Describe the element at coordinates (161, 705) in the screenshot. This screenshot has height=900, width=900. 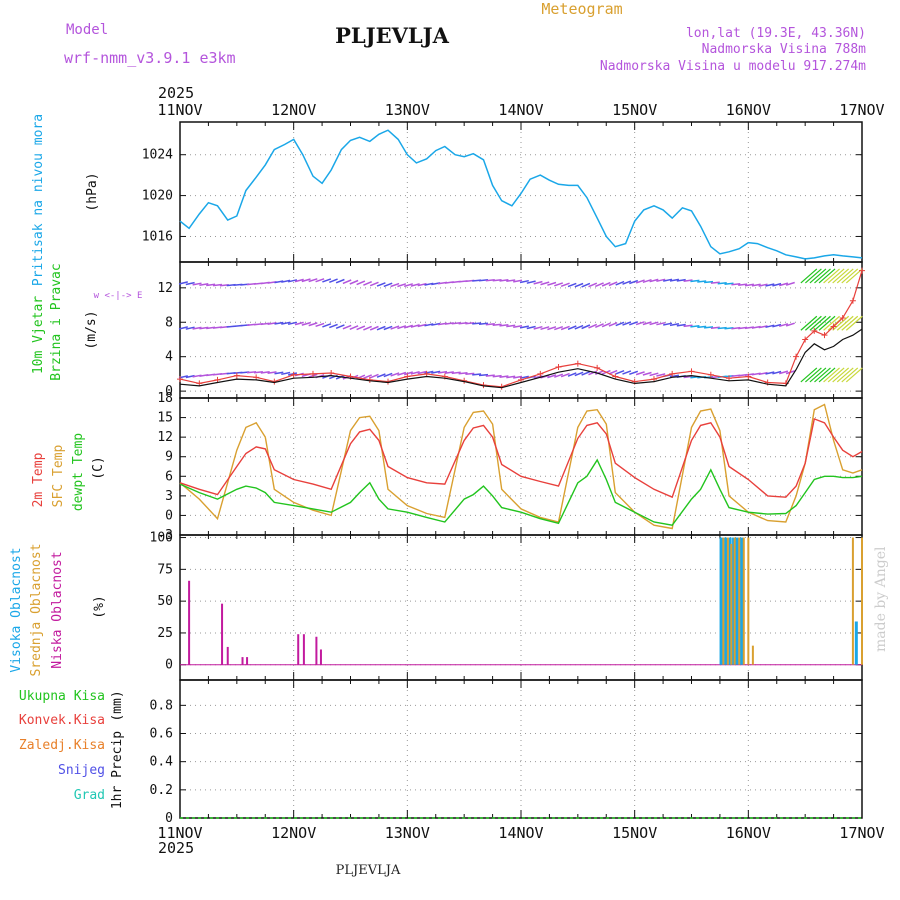
I see `precip-ytick-label: 0.8` at that location.